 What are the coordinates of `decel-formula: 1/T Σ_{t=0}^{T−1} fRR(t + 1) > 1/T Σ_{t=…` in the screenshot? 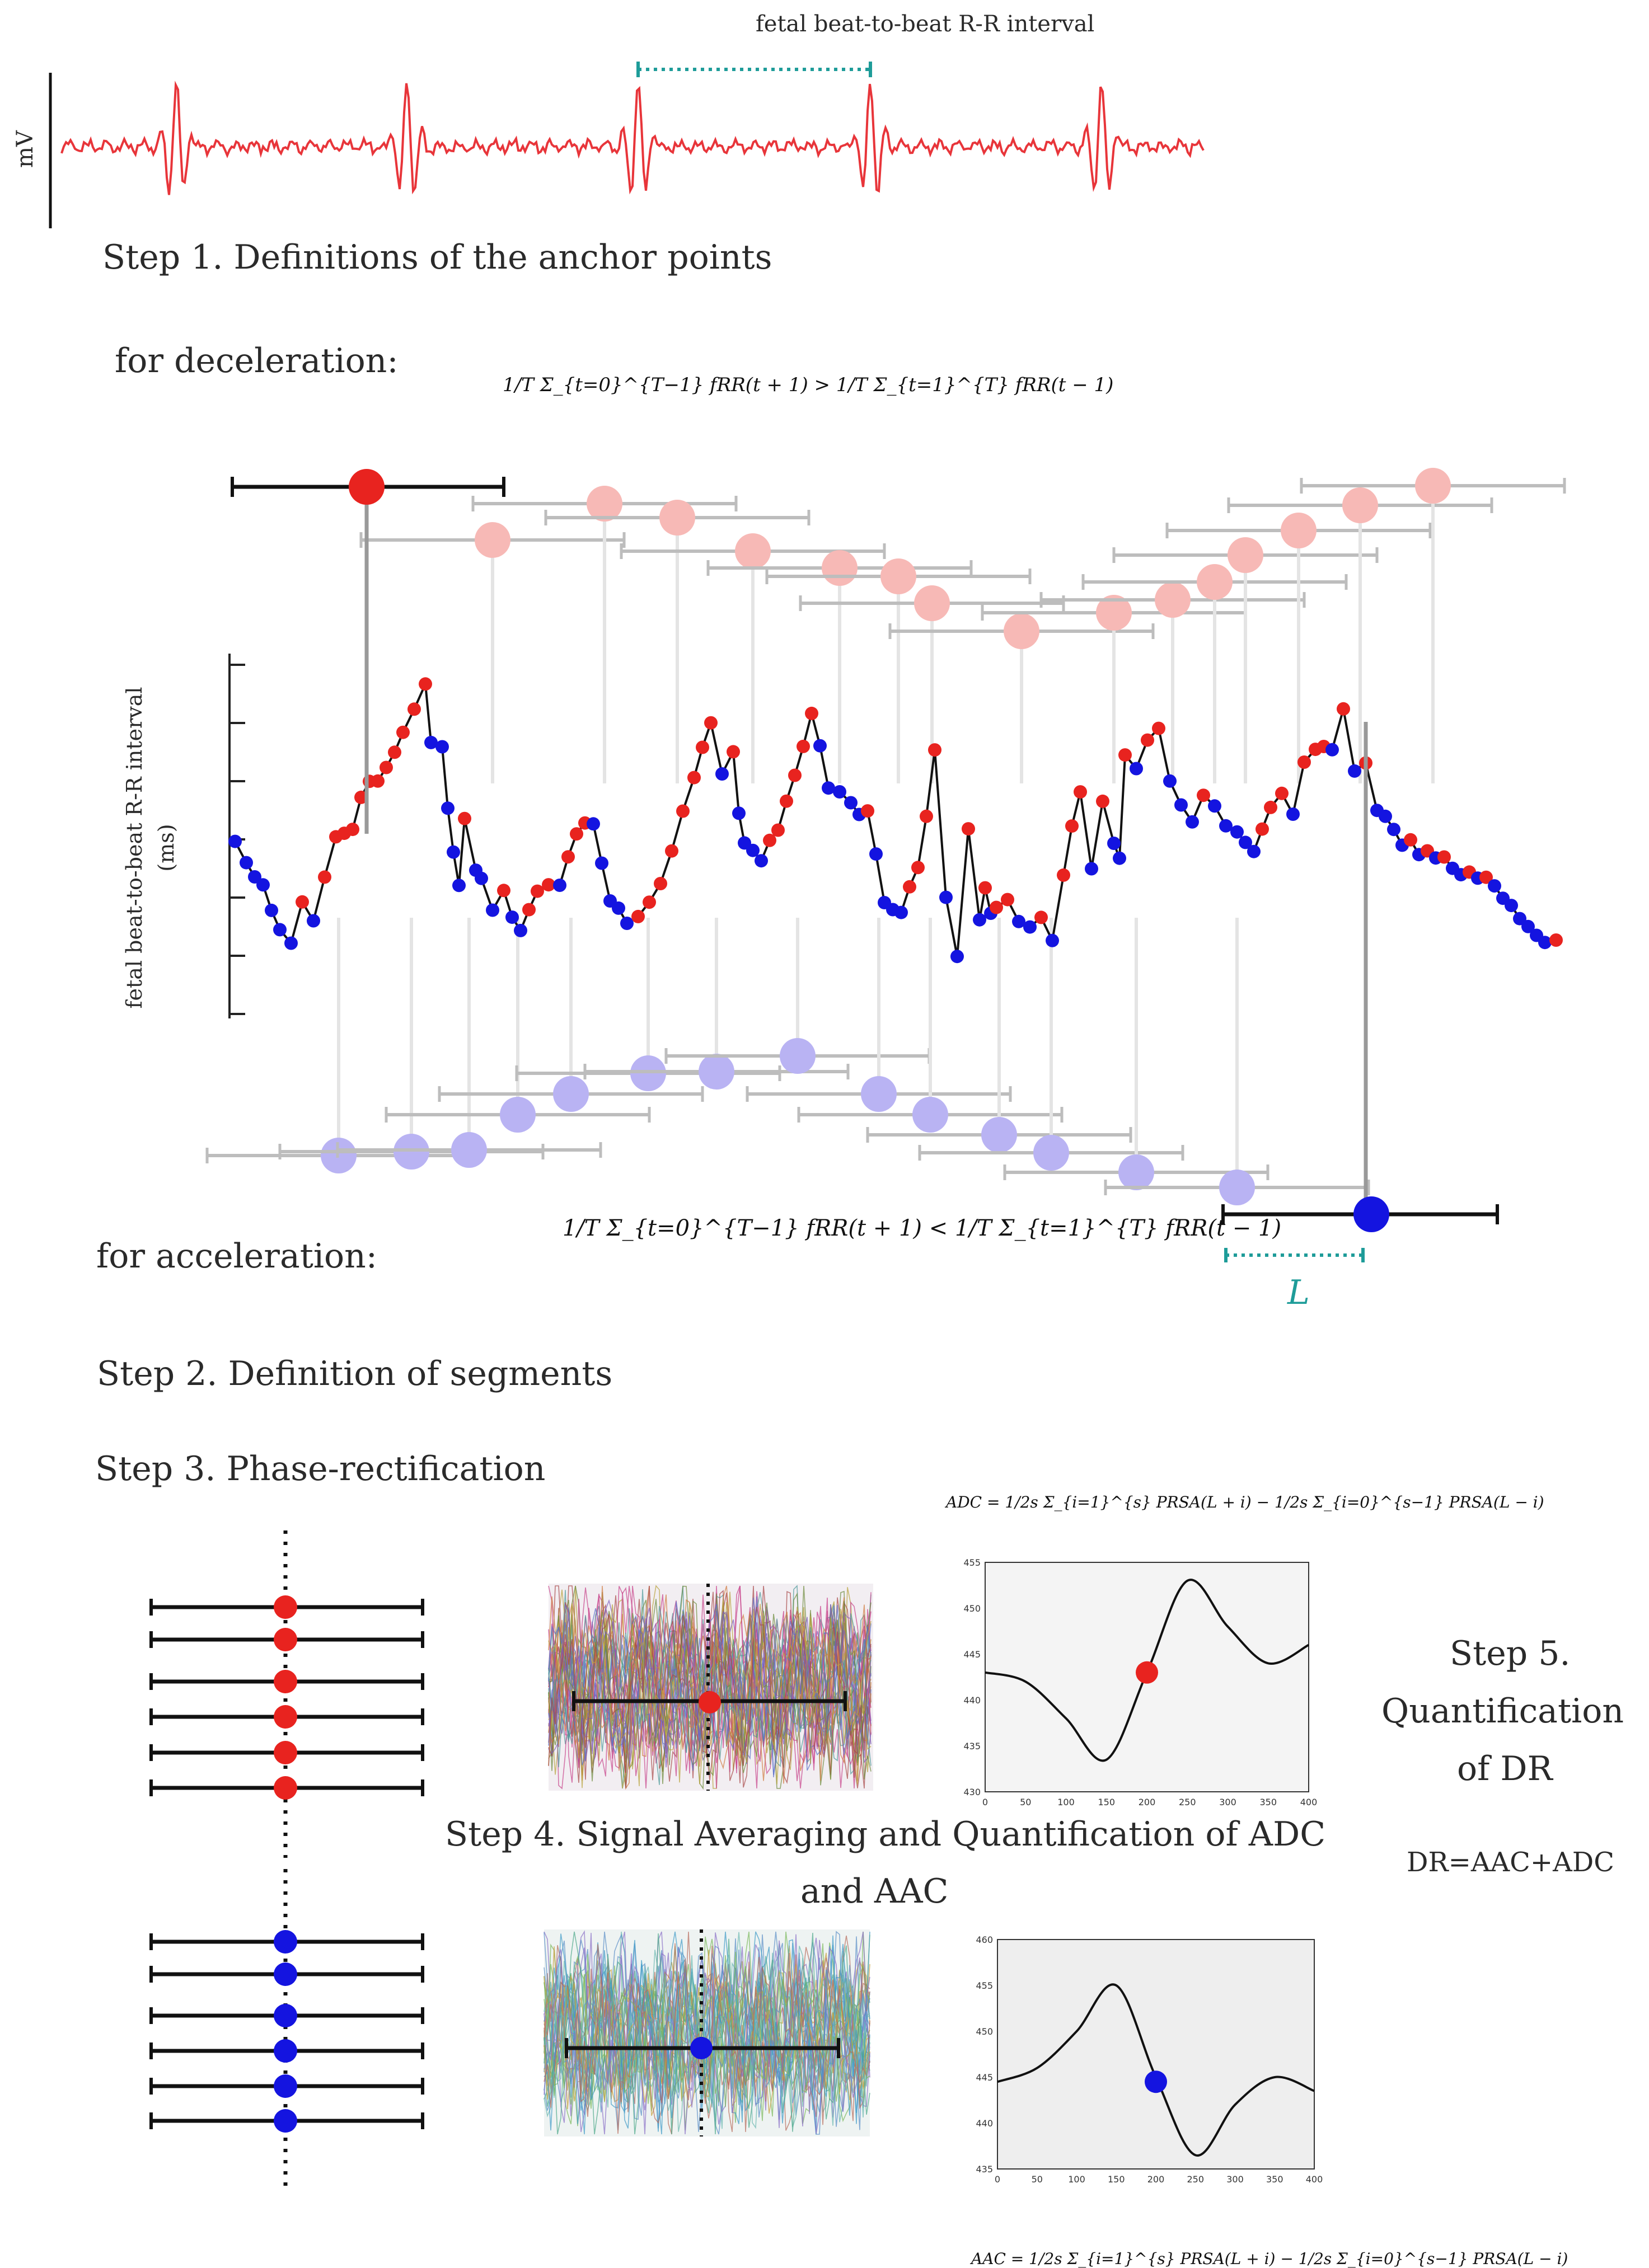 It's located at (808, 385).